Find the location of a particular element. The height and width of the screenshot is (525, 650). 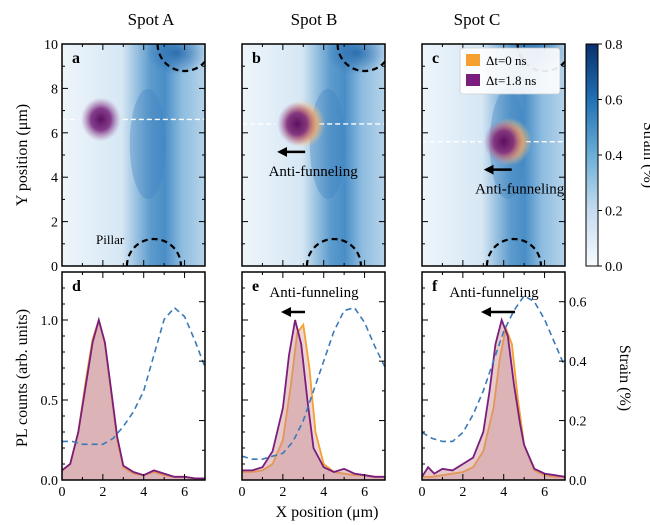

colorbar-label: Strain (%) is located at coordinates (645, 155).